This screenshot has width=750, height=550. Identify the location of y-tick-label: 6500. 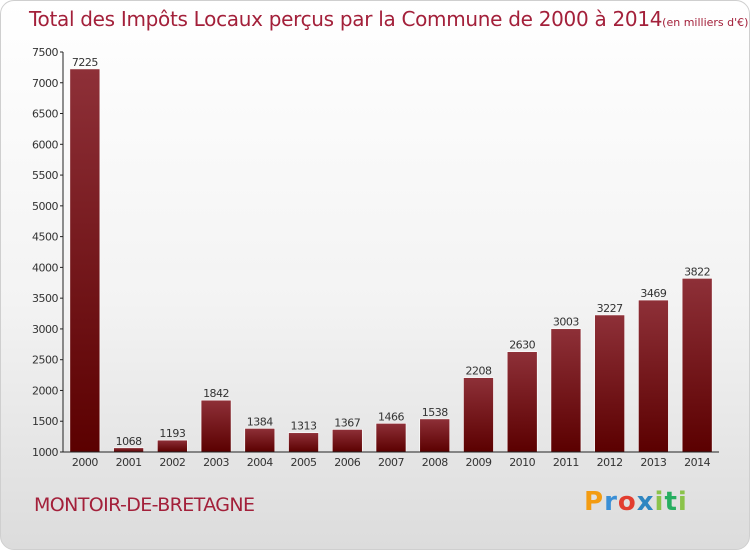
(45, 114).